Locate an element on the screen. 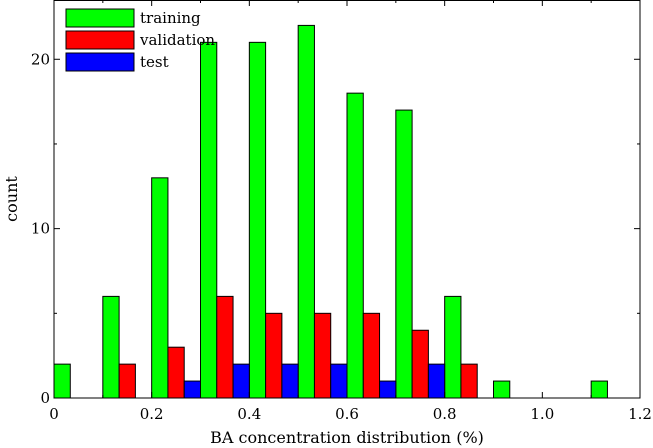 The height and width of the screenshot is (448, 653). x-tick-label: 0.4 is located at coordinates (249, 414).